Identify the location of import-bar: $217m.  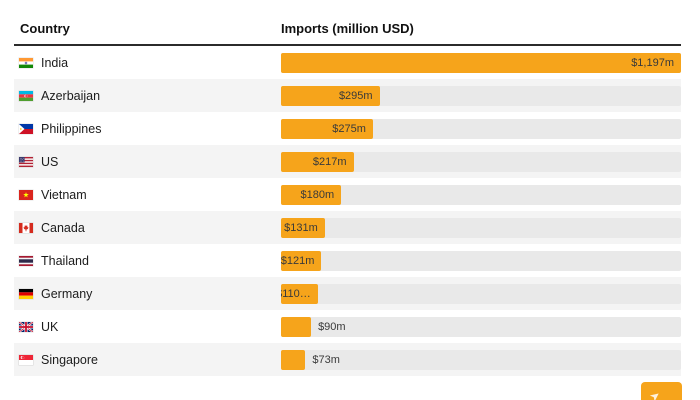
(317, 161).